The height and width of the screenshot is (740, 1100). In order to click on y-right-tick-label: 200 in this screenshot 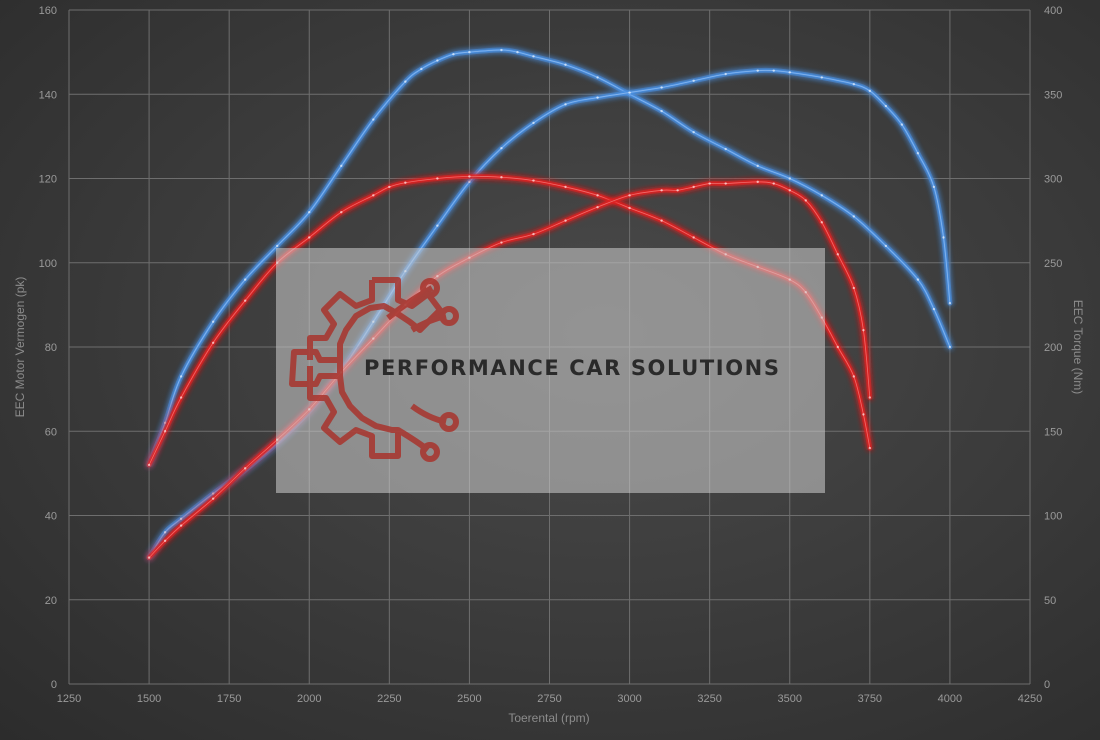, I will do `click(1053, 348)`.